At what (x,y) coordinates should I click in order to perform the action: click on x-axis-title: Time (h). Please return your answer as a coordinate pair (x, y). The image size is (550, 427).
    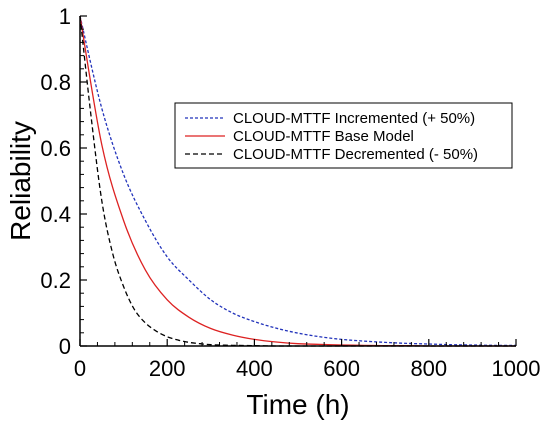
    Looking at the image, I should click on (297, 404).